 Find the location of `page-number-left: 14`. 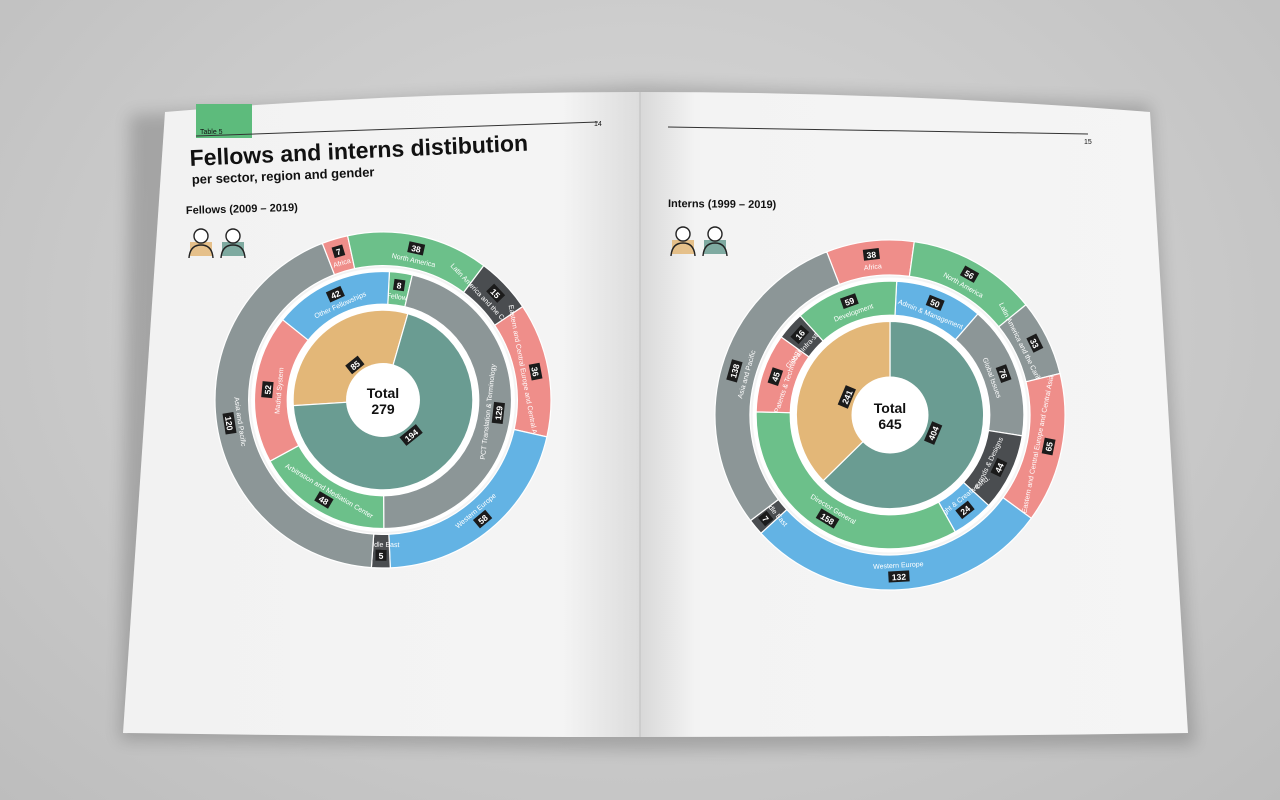

page-number-left: 14 is located at coordinates (598, 124).